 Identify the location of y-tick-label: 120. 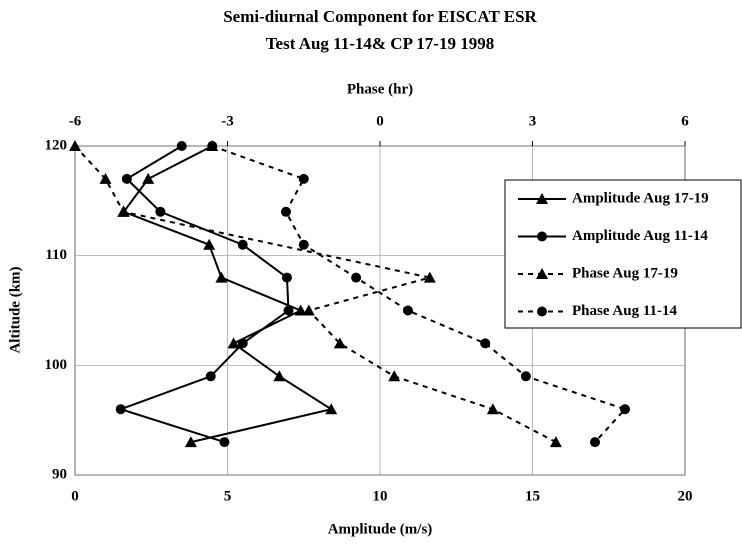
(56, 145).